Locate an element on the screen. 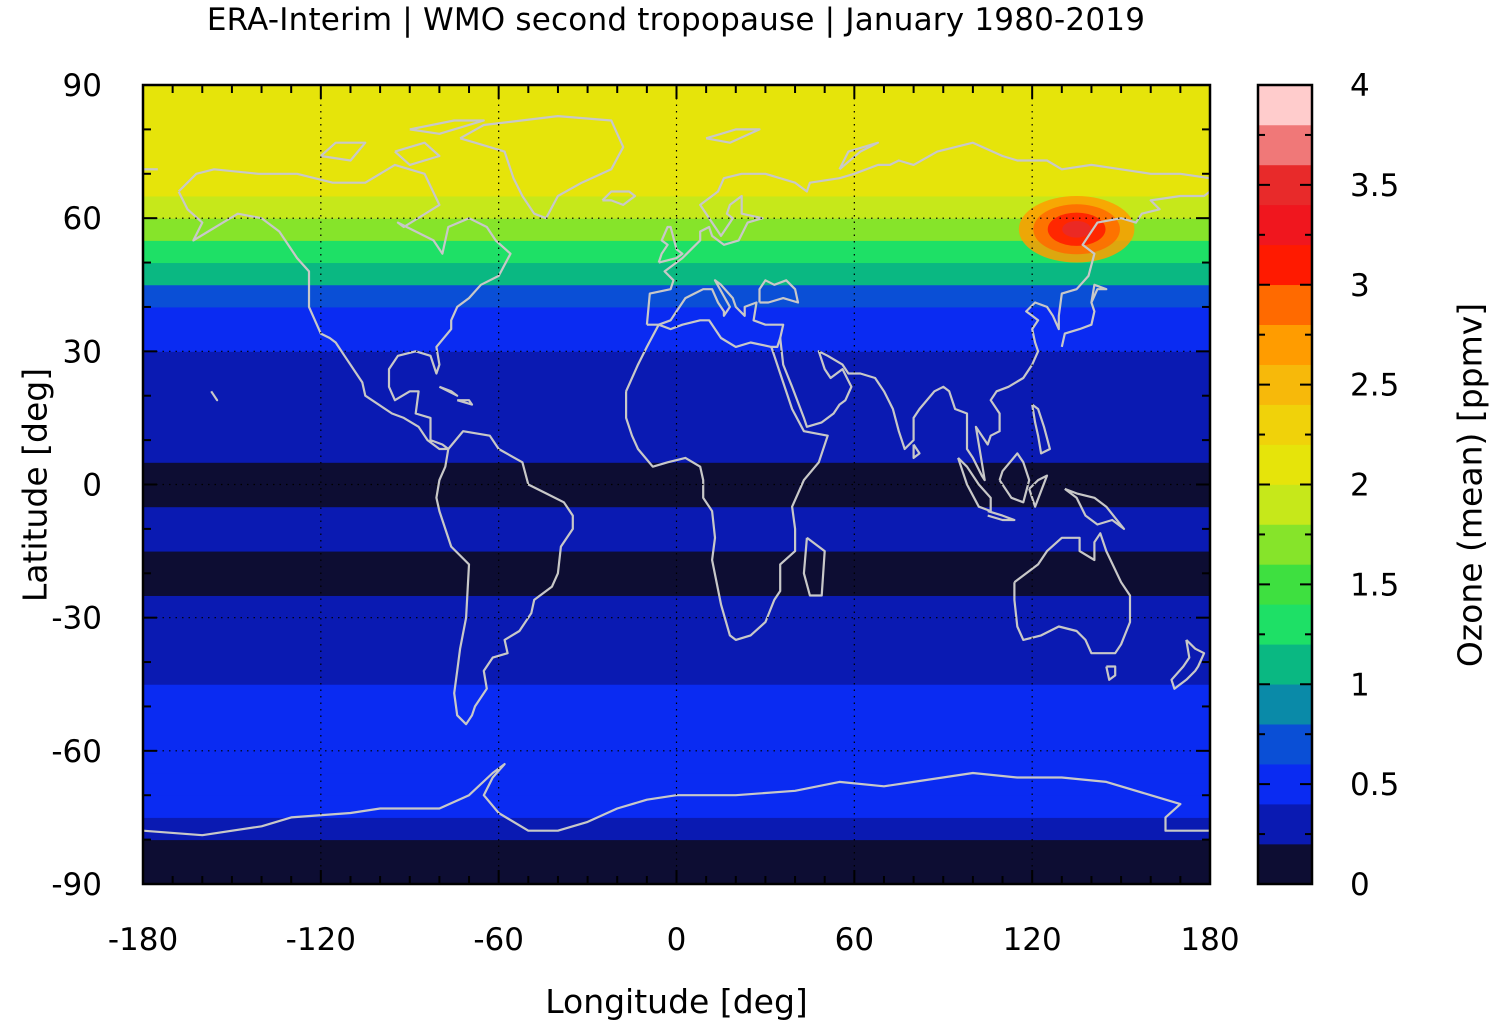 This screenshot has width=1495, height=1029. x-tick-labels: -180 -120 -60 0 60 120 180 is located at coordinates (674, 940).